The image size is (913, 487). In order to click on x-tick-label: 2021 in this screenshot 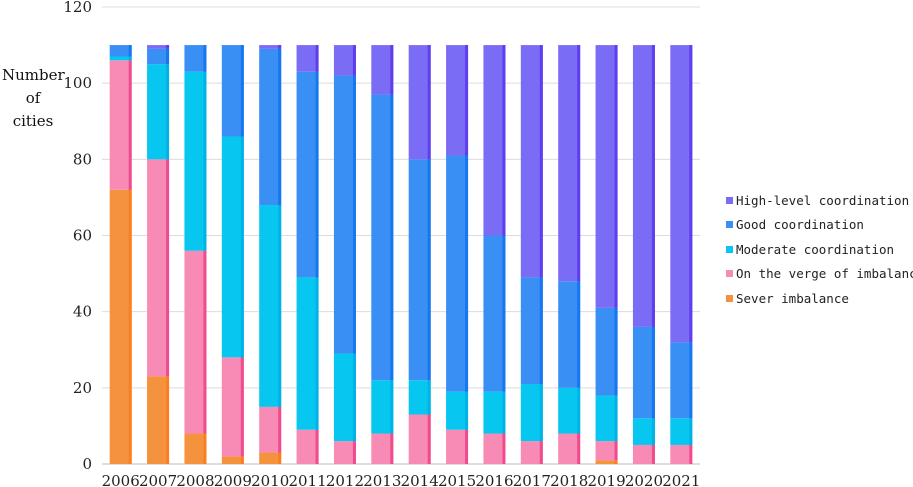, I will do `click(681, 479)`.